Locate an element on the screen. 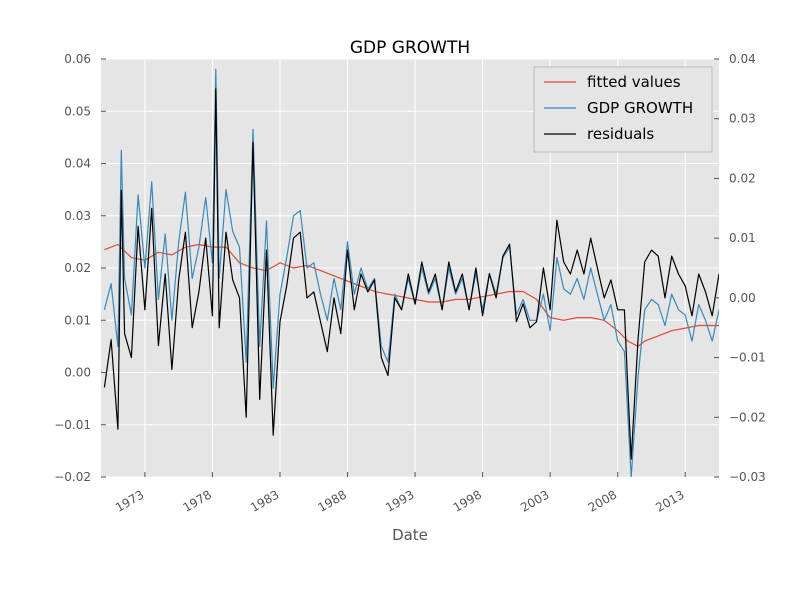 This screenshot has width=800, height=597. x-tick-label: 1983 is located at coordinates (264, 500).